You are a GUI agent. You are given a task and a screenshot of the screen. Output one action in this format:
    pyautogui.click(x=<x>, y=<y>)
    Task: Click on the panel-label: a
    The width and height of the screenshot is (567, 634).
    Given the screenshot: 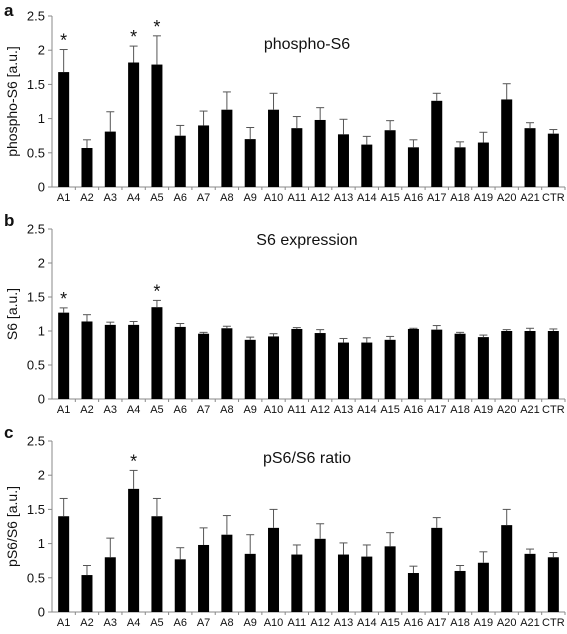 What is the action you would take?
    pyautogui.click(x=9, y=10)
    